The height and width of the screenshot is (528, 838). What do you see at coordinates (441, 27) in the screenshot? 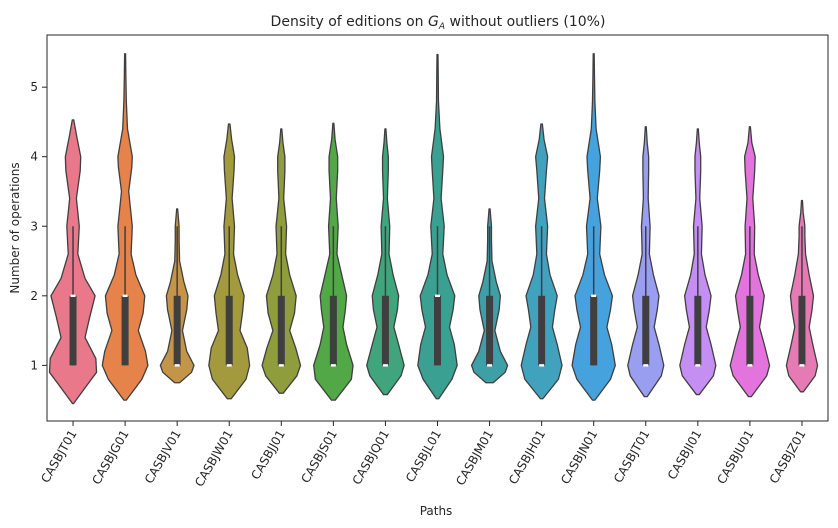
I see `chart-title-subscript: A` at bounding box center [441, 27].